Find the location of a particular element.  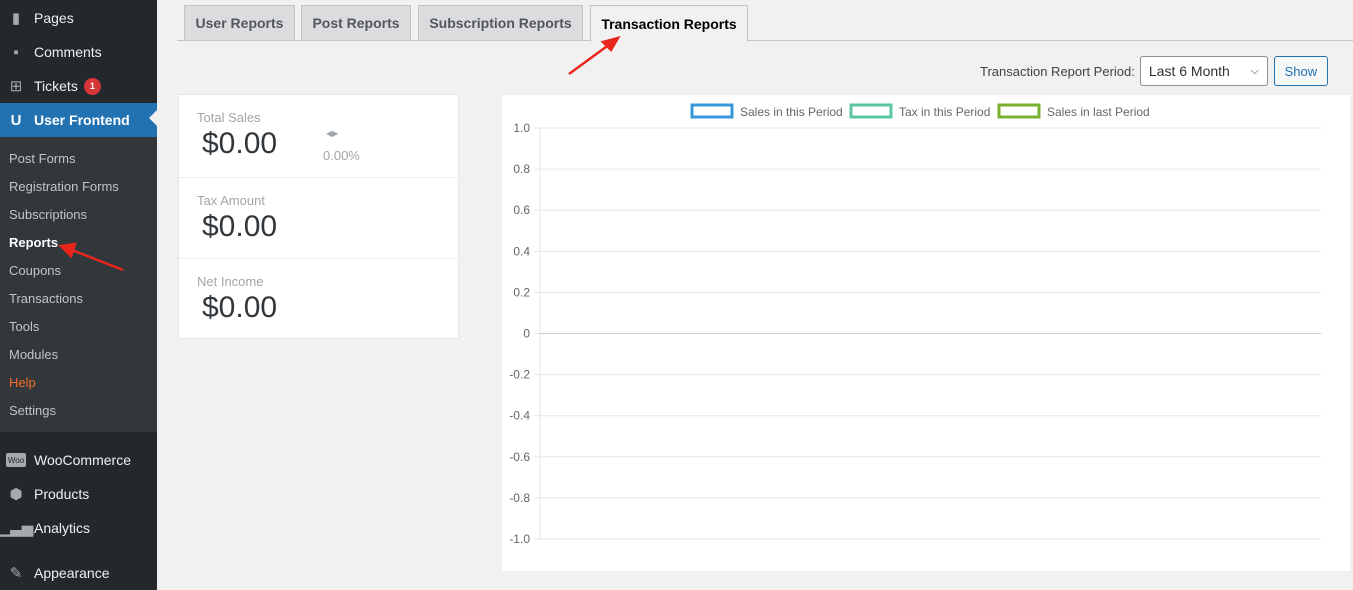

menu-label: User Frontend is located at coordinates (82, 120).